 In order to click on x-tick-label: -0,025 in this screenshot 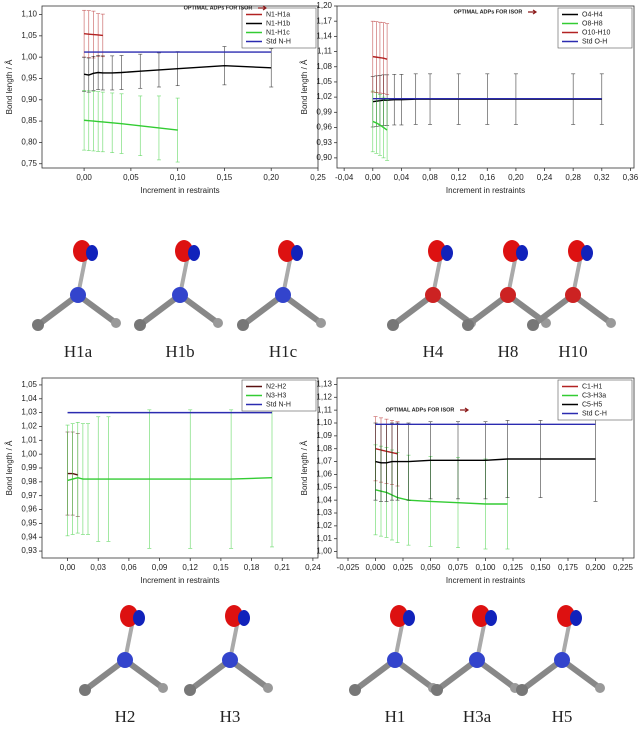, I will do `click(348, 567)`.